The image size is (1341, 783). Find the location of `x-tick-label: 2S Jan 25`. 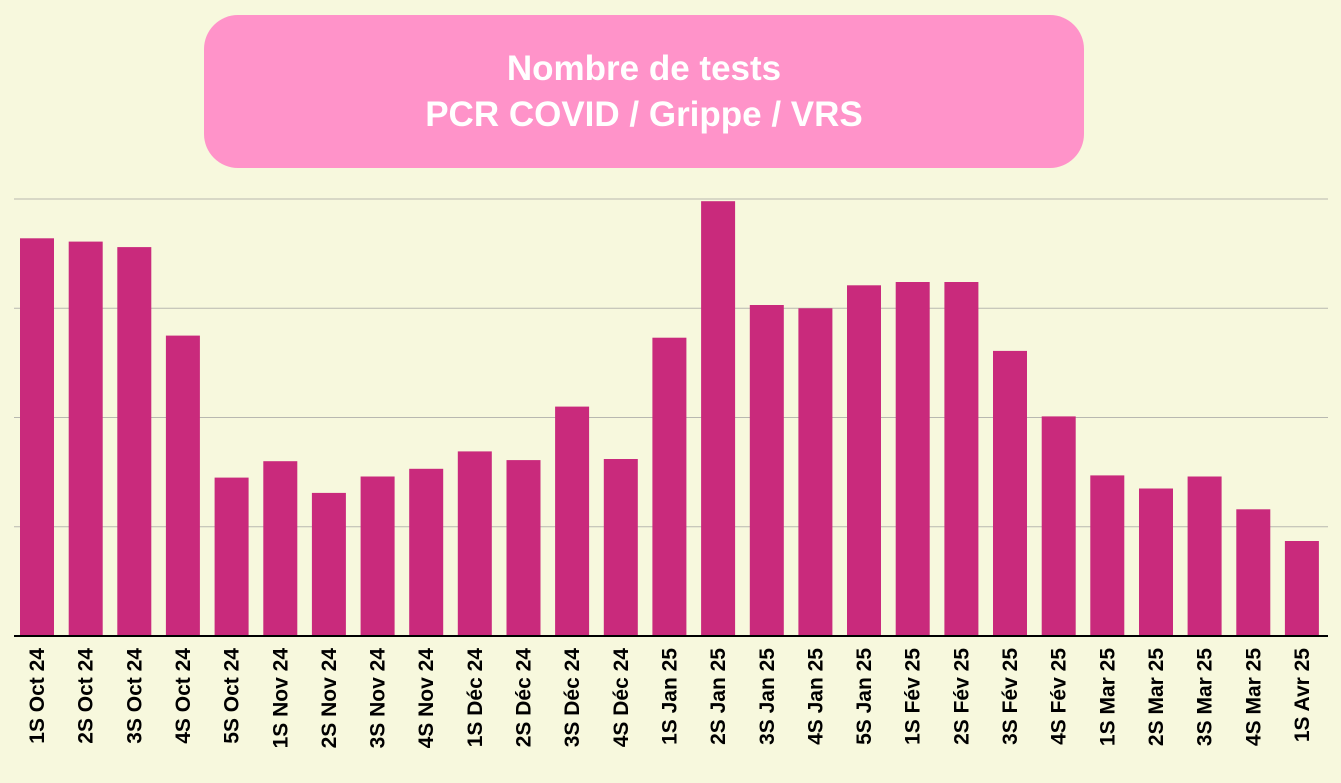

x-tick-label: 2S Jan 25 is located at coordinates (718, 696).